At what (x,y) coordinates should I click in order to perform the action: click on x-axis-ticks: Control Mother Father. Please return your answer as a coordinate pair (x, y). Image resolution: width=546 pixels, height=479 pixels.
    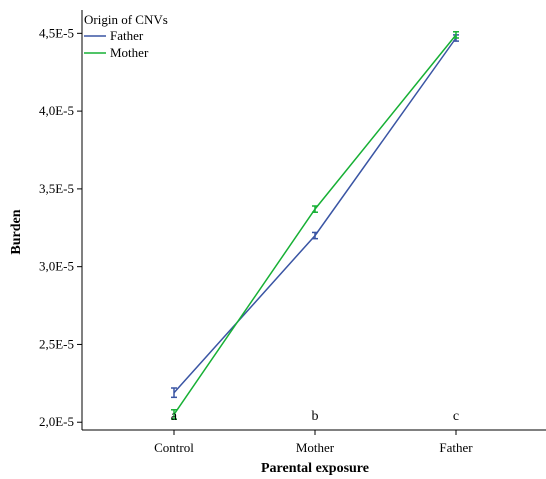
    Looking at the image, I should click on (313, 442).